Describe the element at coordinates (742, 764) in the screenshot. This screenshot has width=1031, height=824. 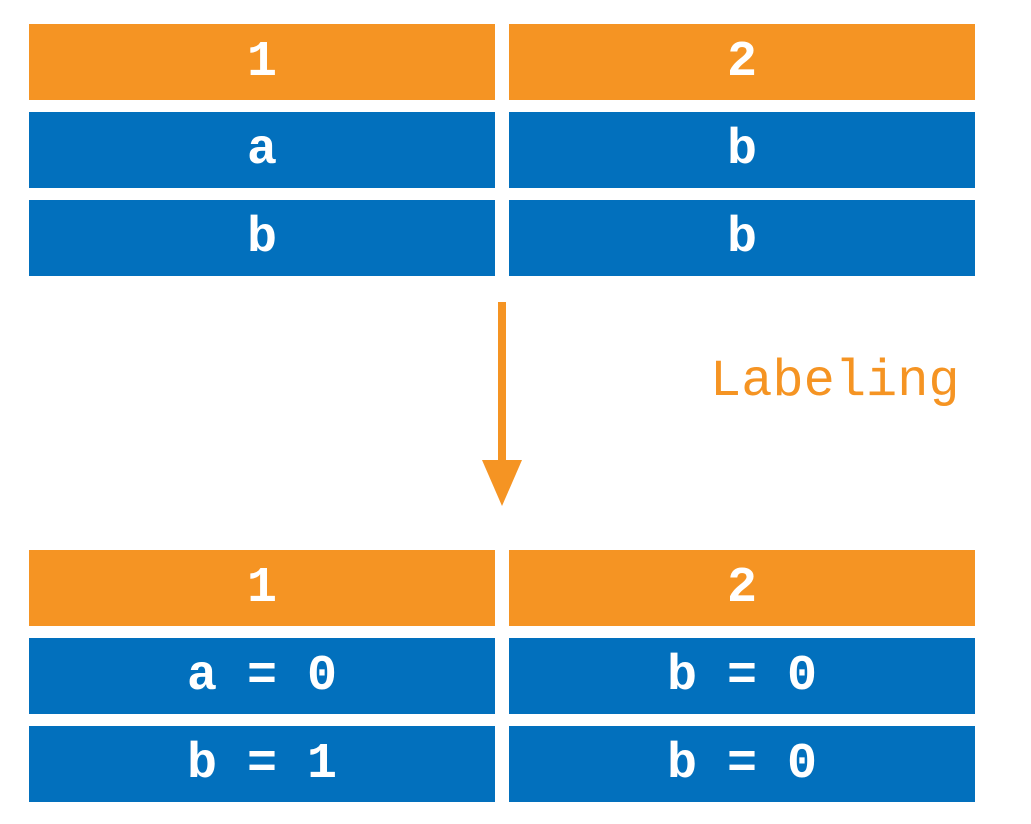
I see `labeled-cell-r2-c2: b = 0` at that location.